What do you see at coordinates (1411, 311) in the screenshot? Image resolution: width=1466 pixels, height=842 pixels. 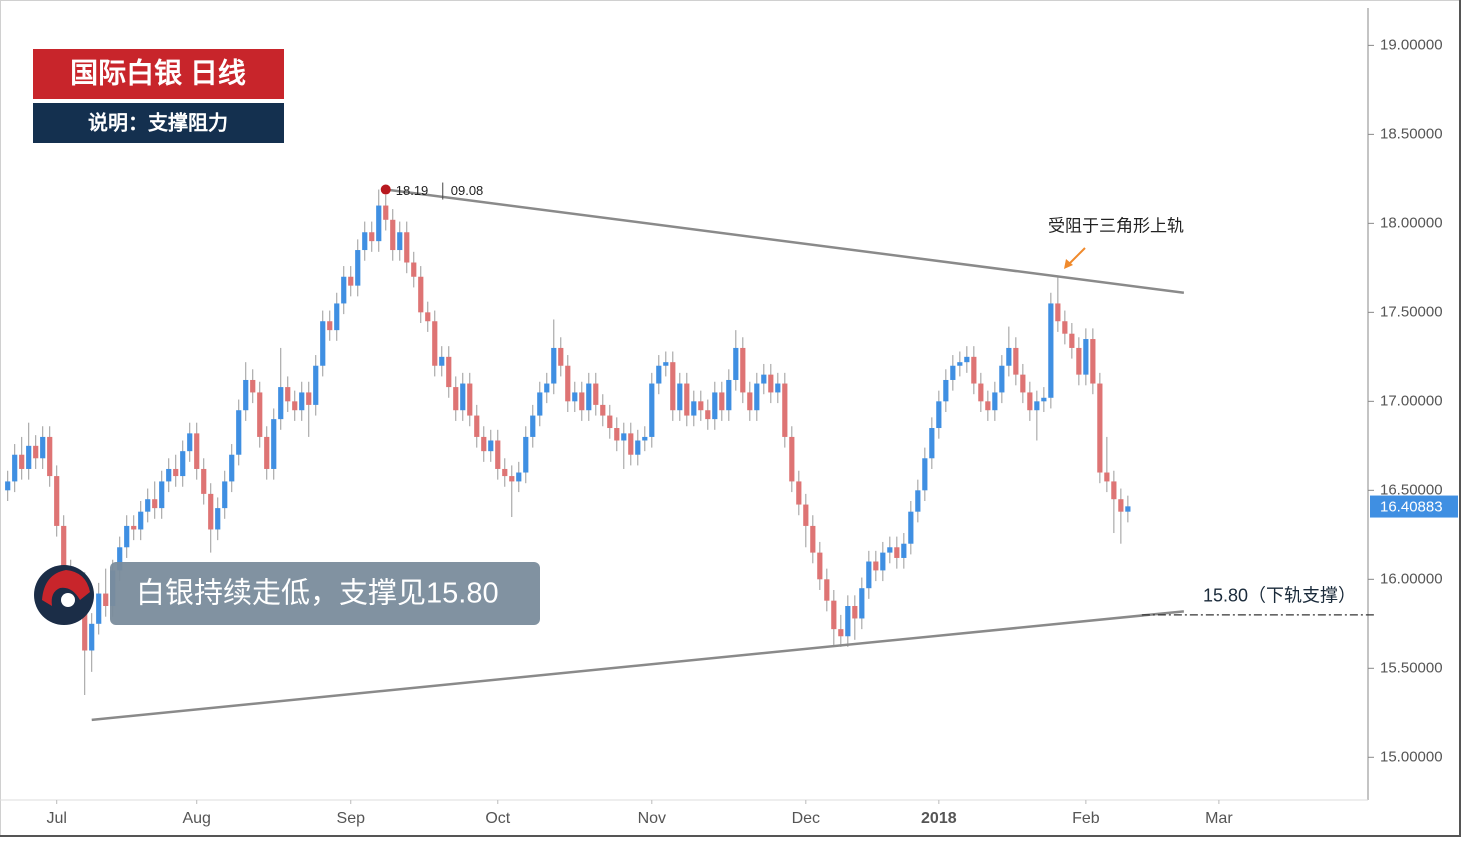 I see `y-tick-label: 17.50000` at bounding box center [1411, 311].